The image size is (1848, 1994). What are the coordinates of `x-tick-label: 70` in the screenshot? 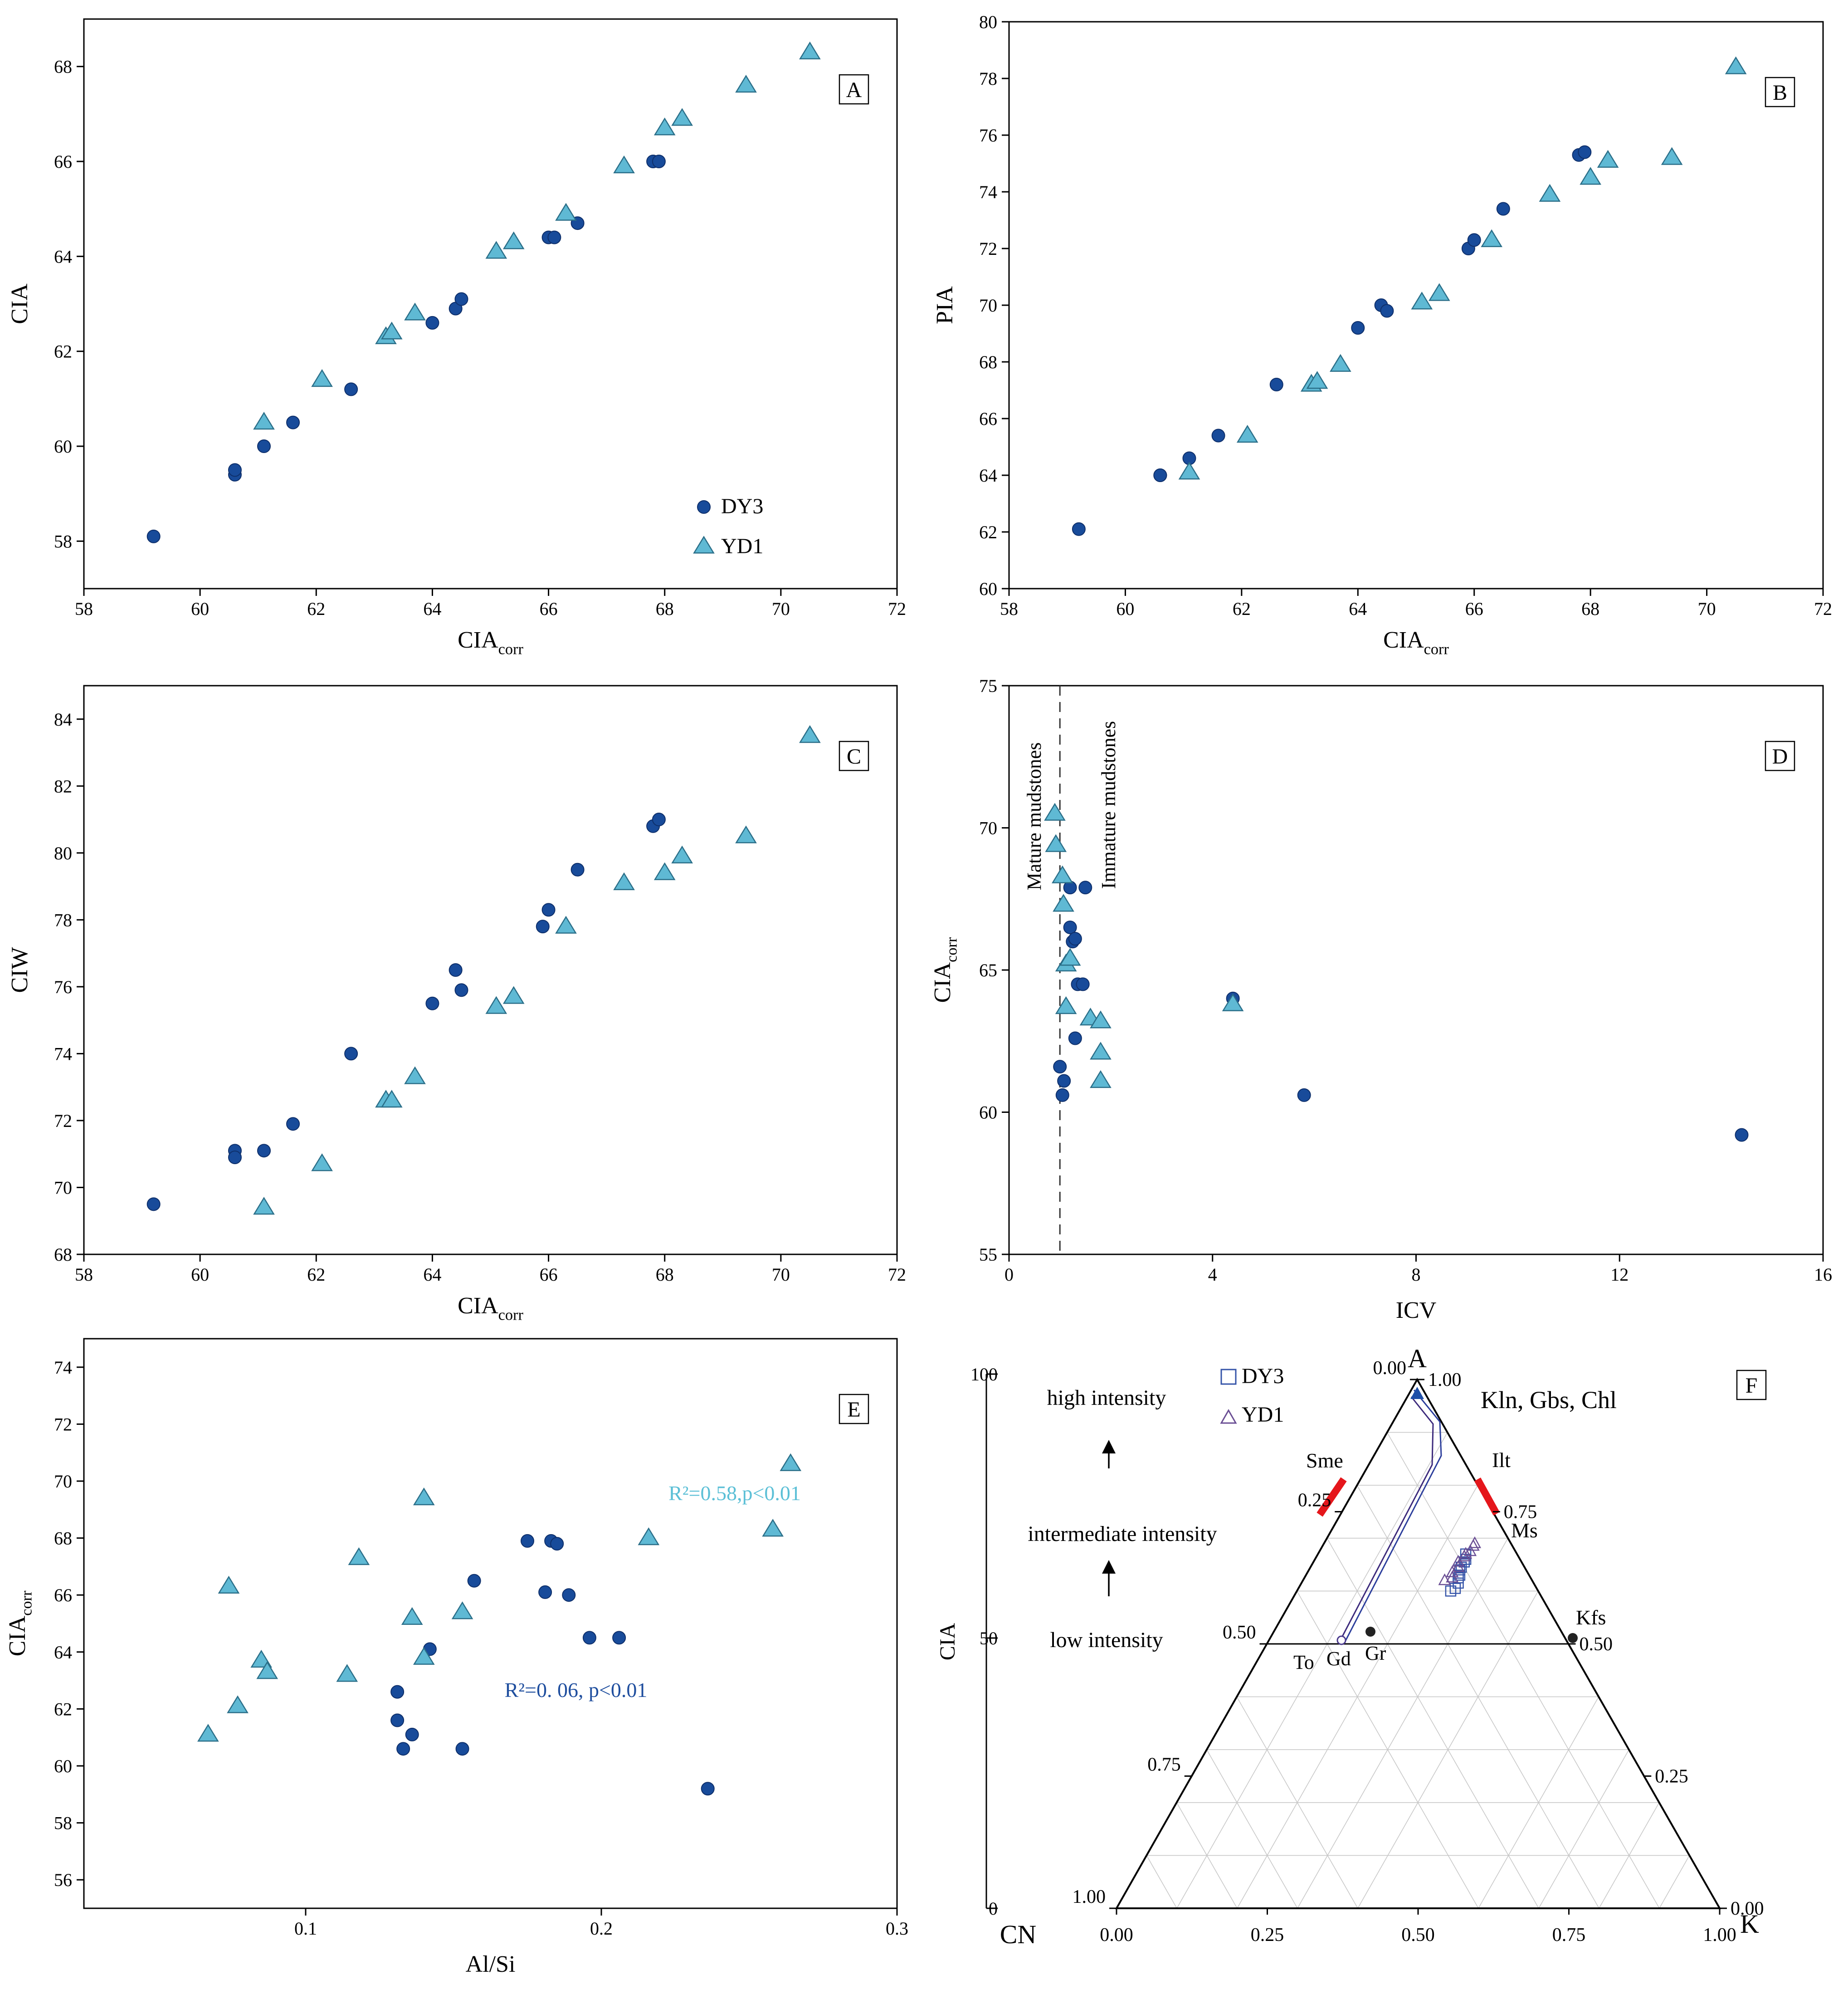 It's located at (781, 609).